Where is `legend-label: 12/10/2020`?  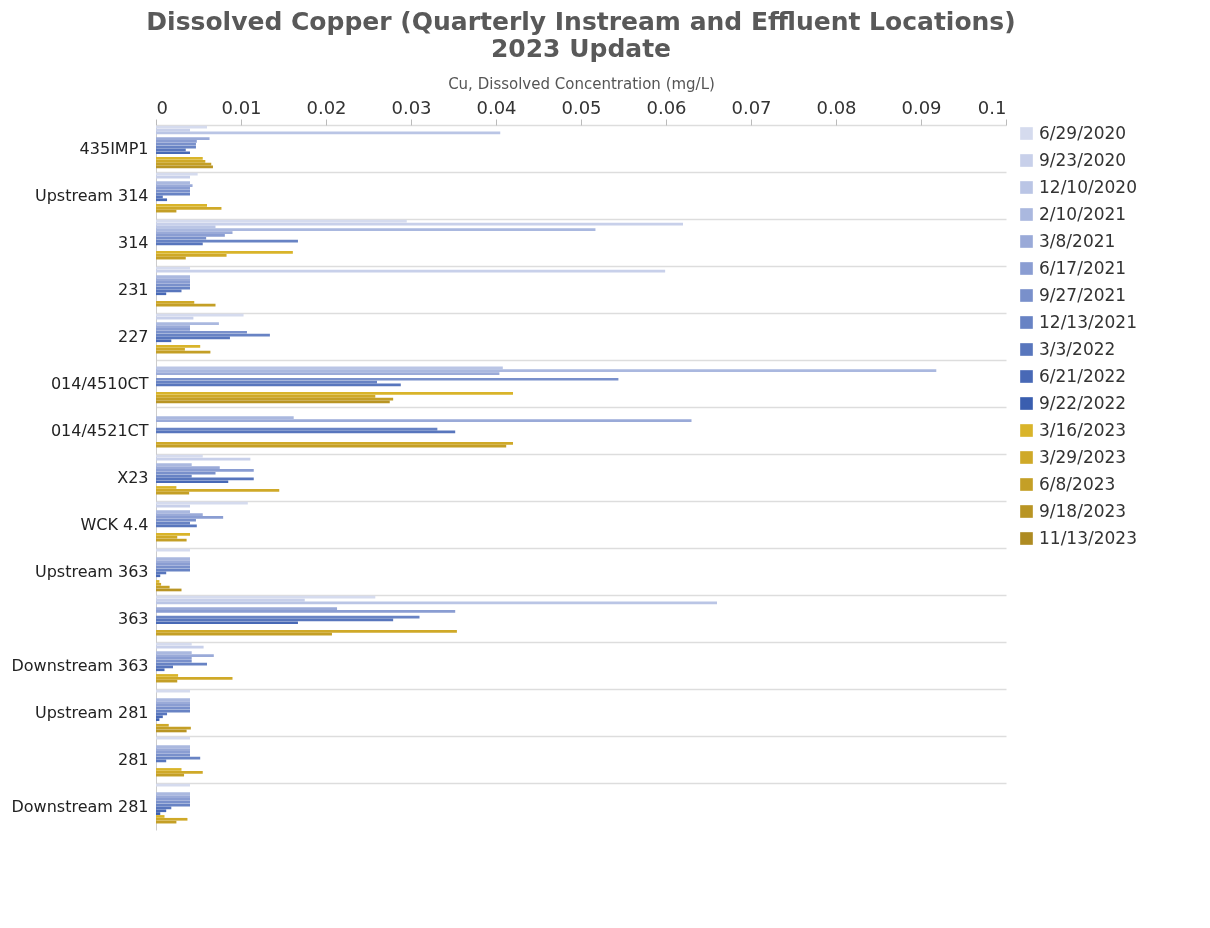 legend-label: 12/10/2020 is located at coordinates (1088, 186).